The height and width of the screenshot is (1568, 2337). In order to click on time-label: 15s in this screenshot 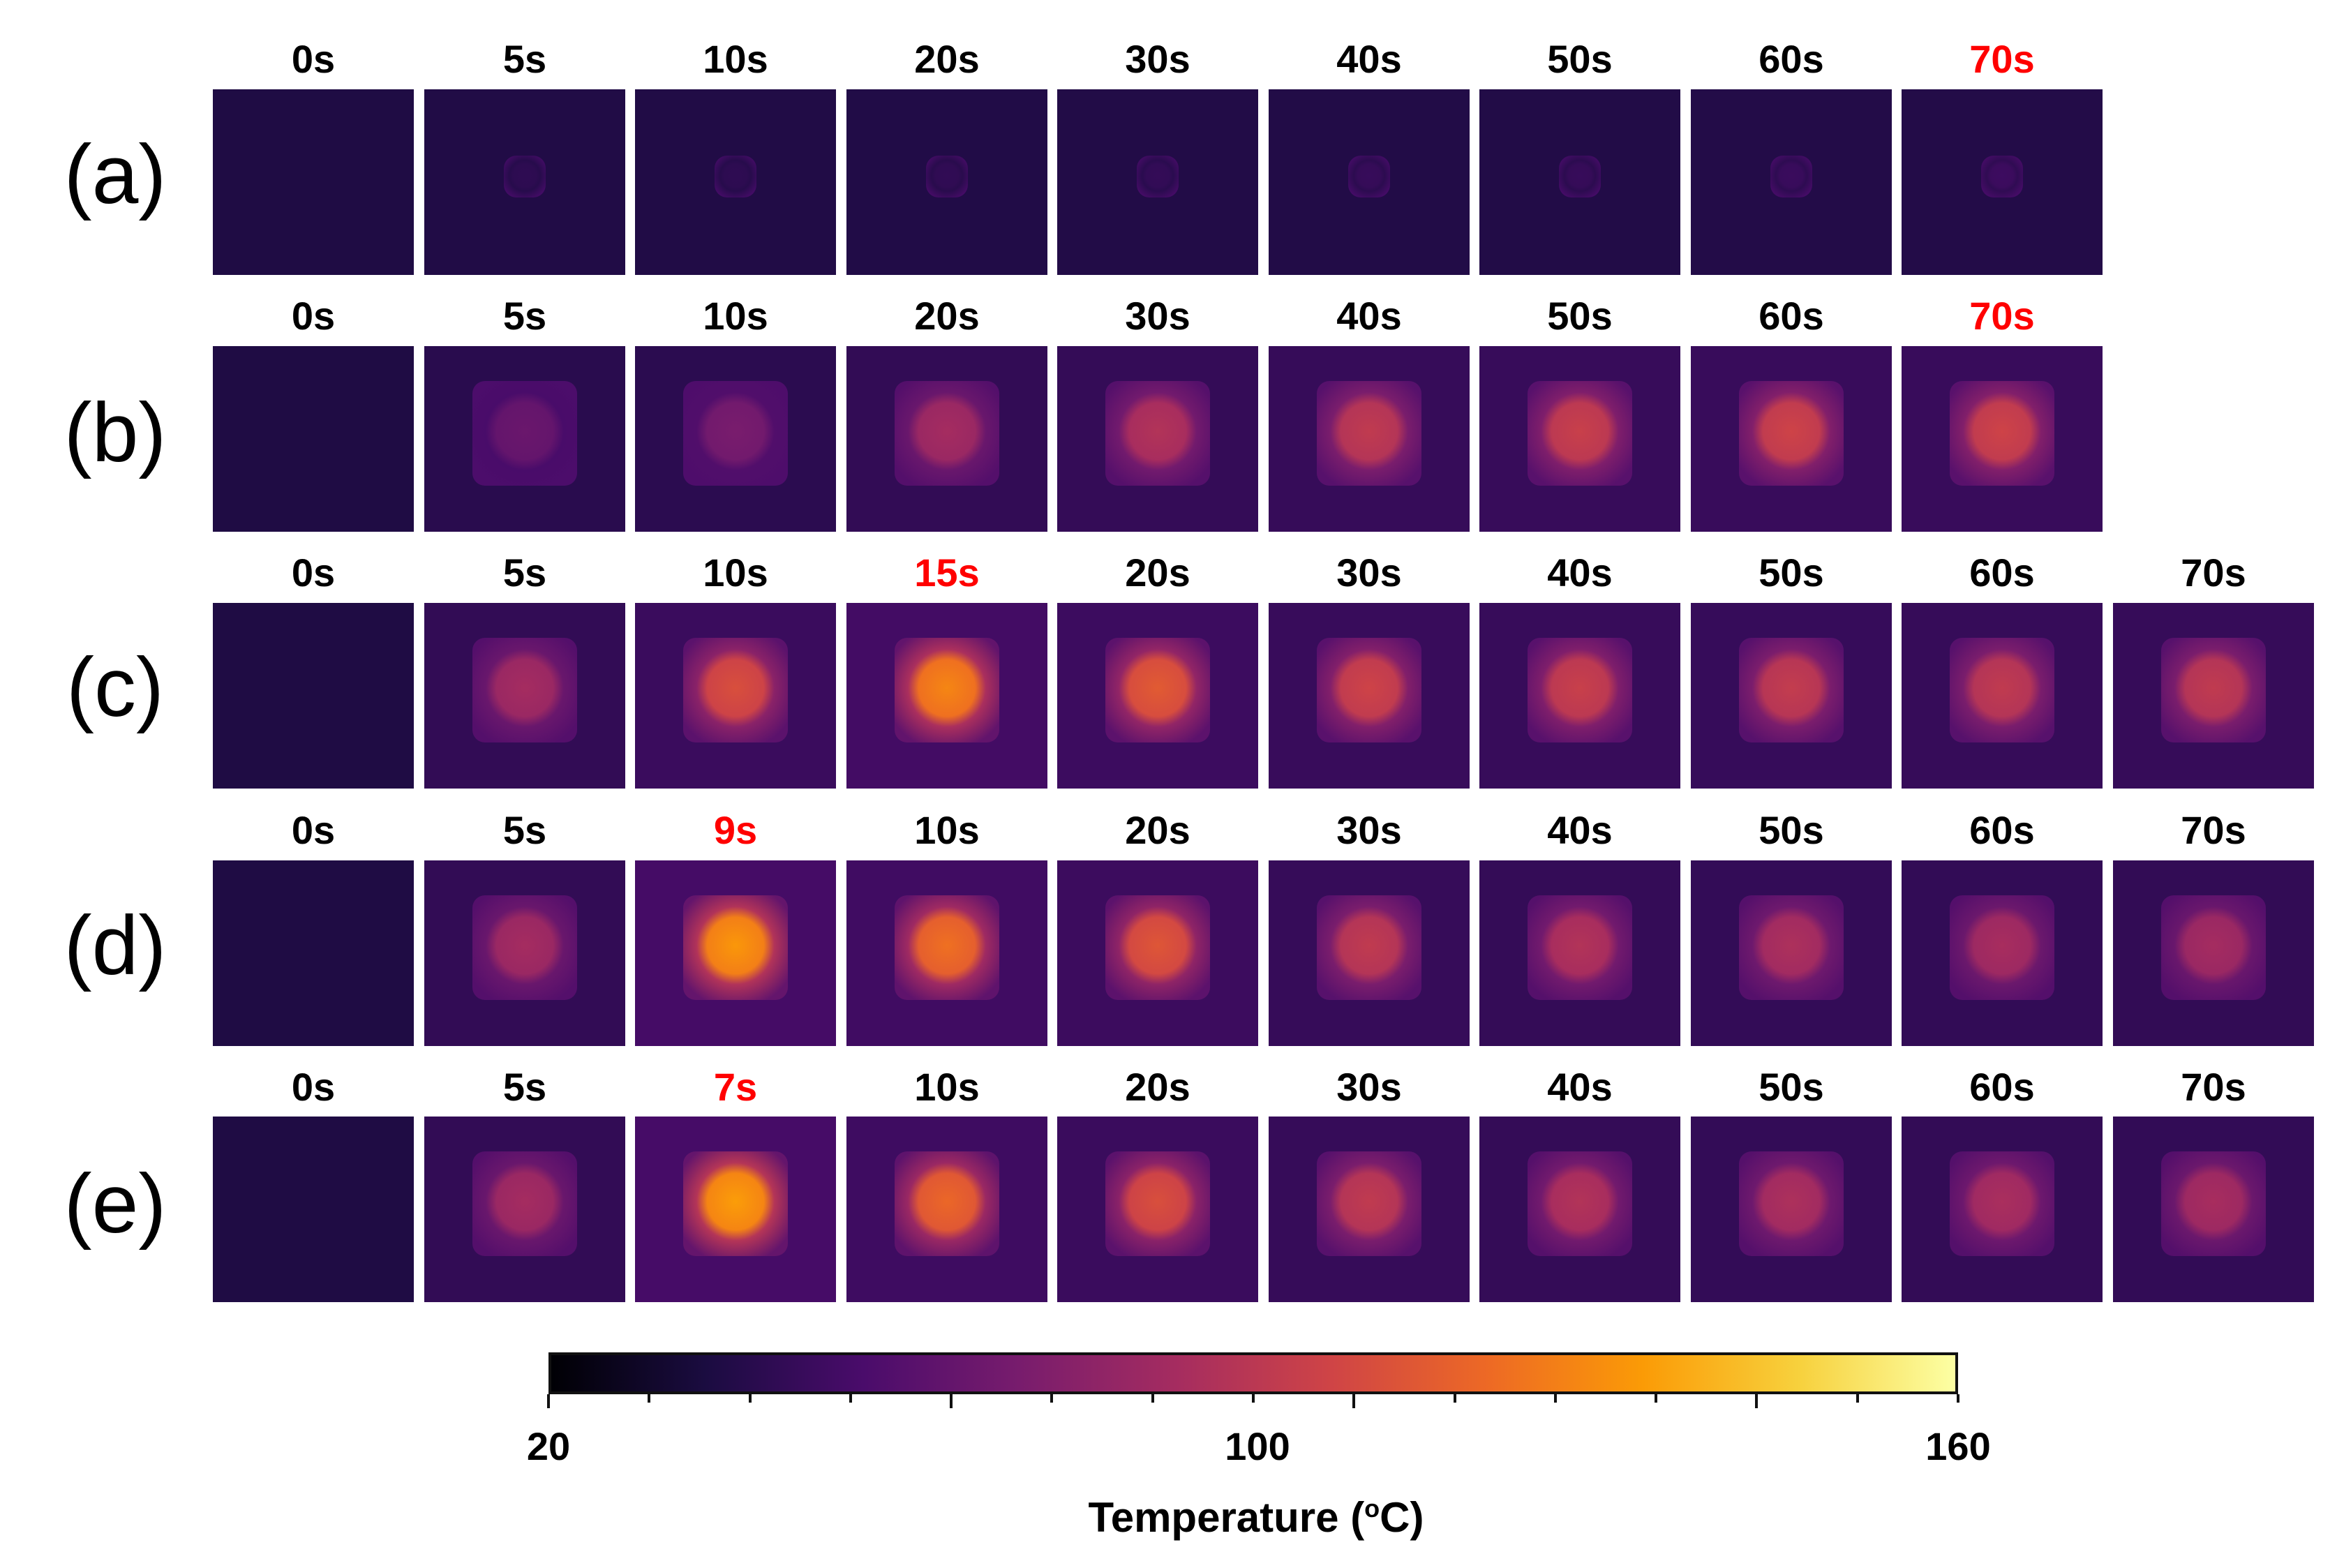, I will do `click(947, 573)`.